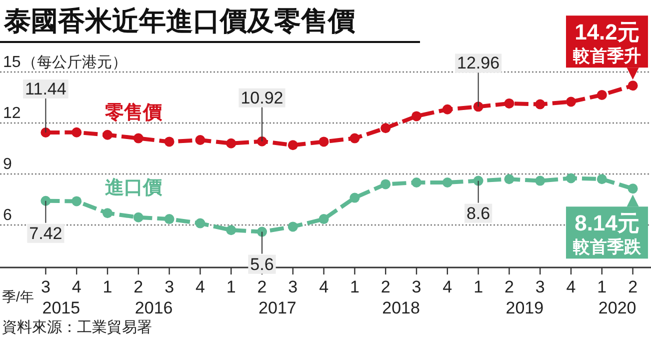  What do you see at coordinates (18, 296) in the screenshot?
I see `x-axis-title: 季/年` at bounding box center [18, 296].